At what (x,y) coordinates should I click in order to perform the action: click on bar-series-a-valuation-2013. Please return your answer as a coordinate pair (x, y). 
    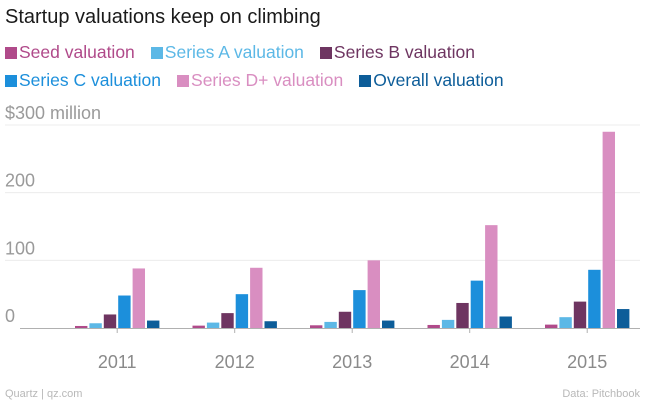
    Looking at the image, I should click on (330, 324).